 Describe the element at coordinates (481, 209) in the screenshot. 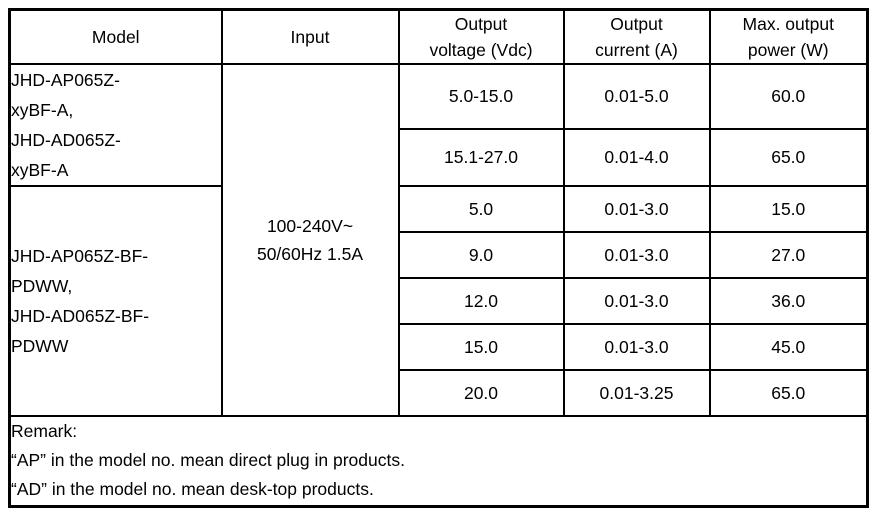

I see `voltage-cell: 5.0` at that location.